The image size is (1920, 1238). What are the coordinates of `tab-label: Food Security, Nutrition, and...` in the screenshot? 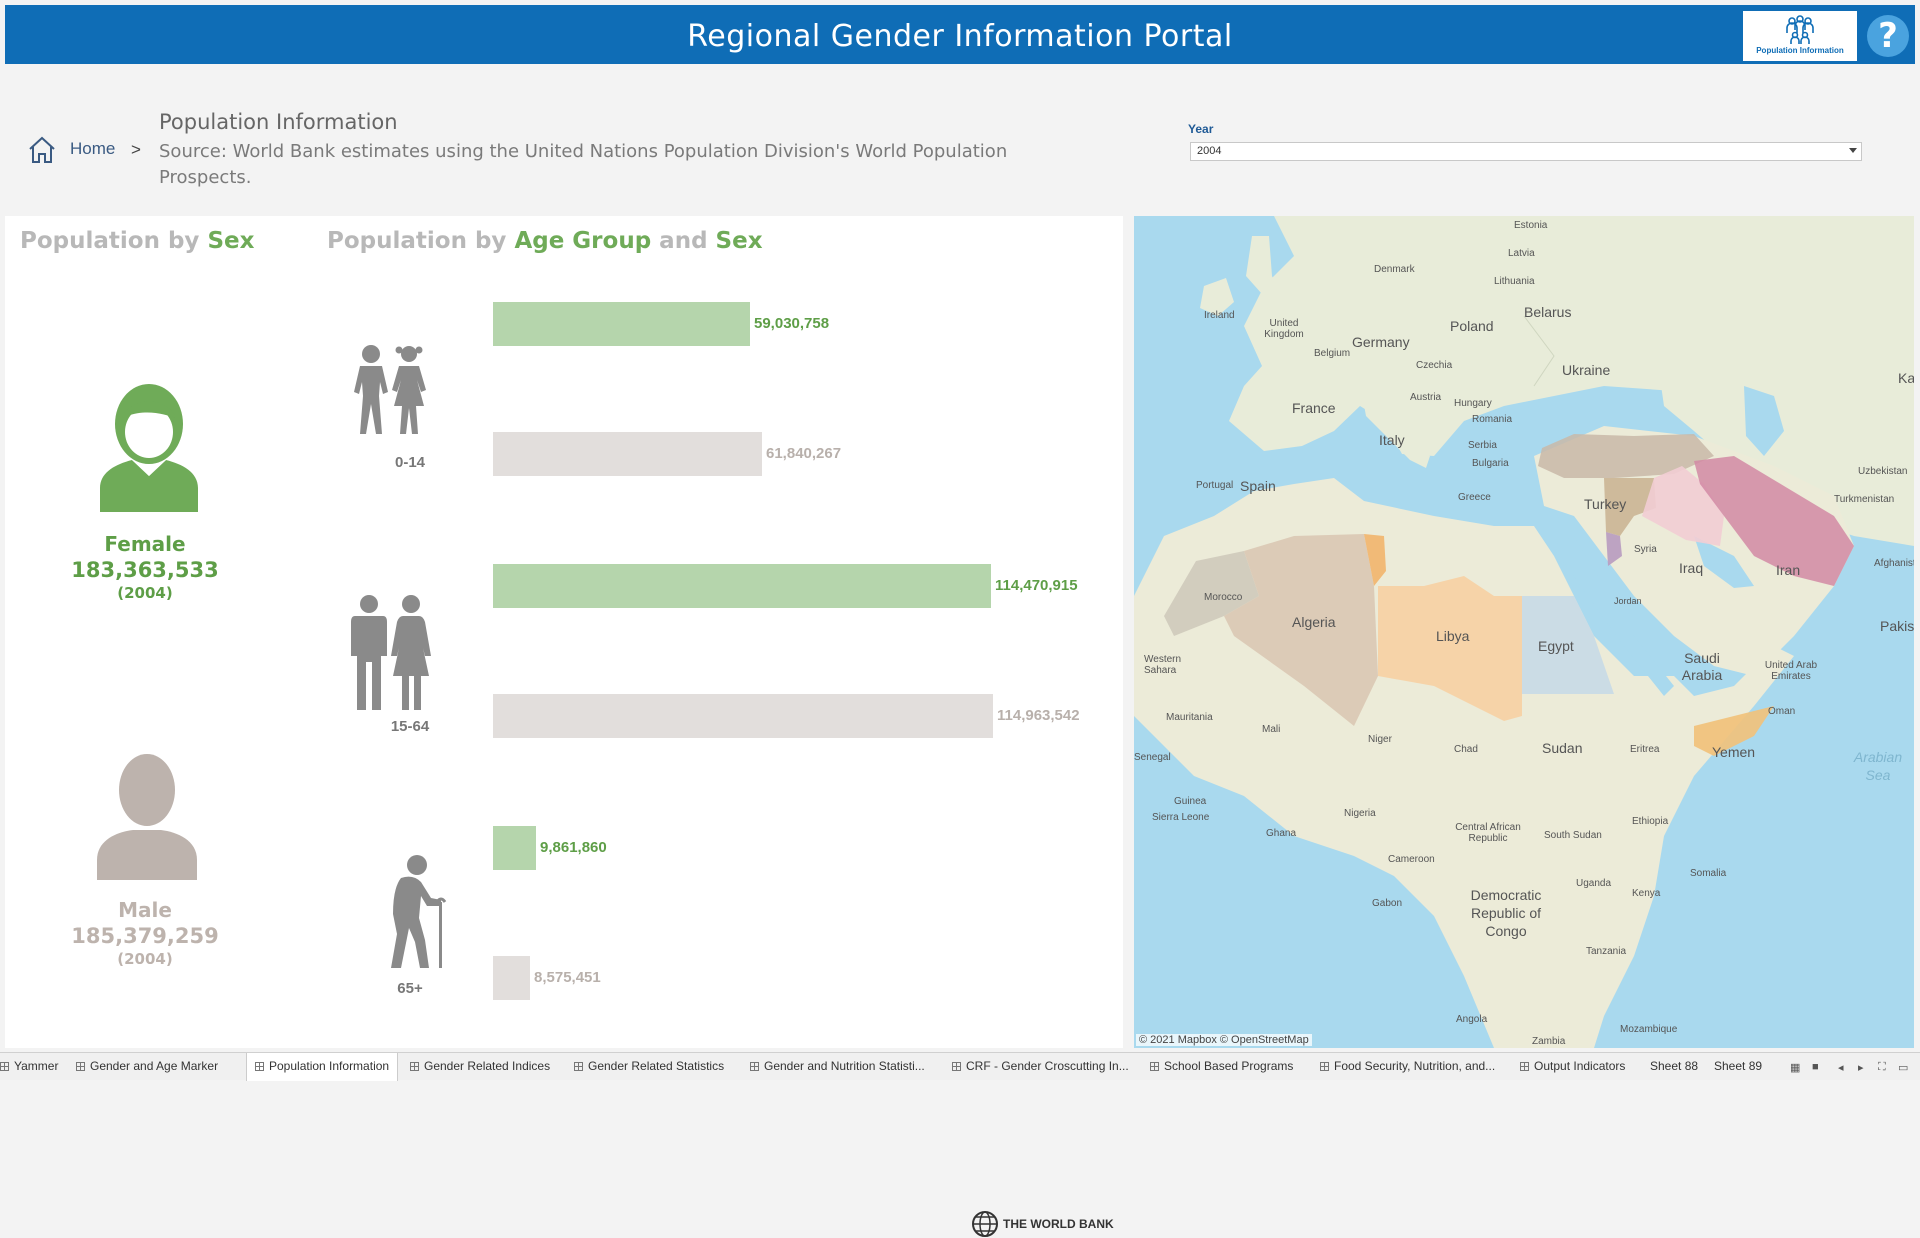 It's located at (1415, 1066).